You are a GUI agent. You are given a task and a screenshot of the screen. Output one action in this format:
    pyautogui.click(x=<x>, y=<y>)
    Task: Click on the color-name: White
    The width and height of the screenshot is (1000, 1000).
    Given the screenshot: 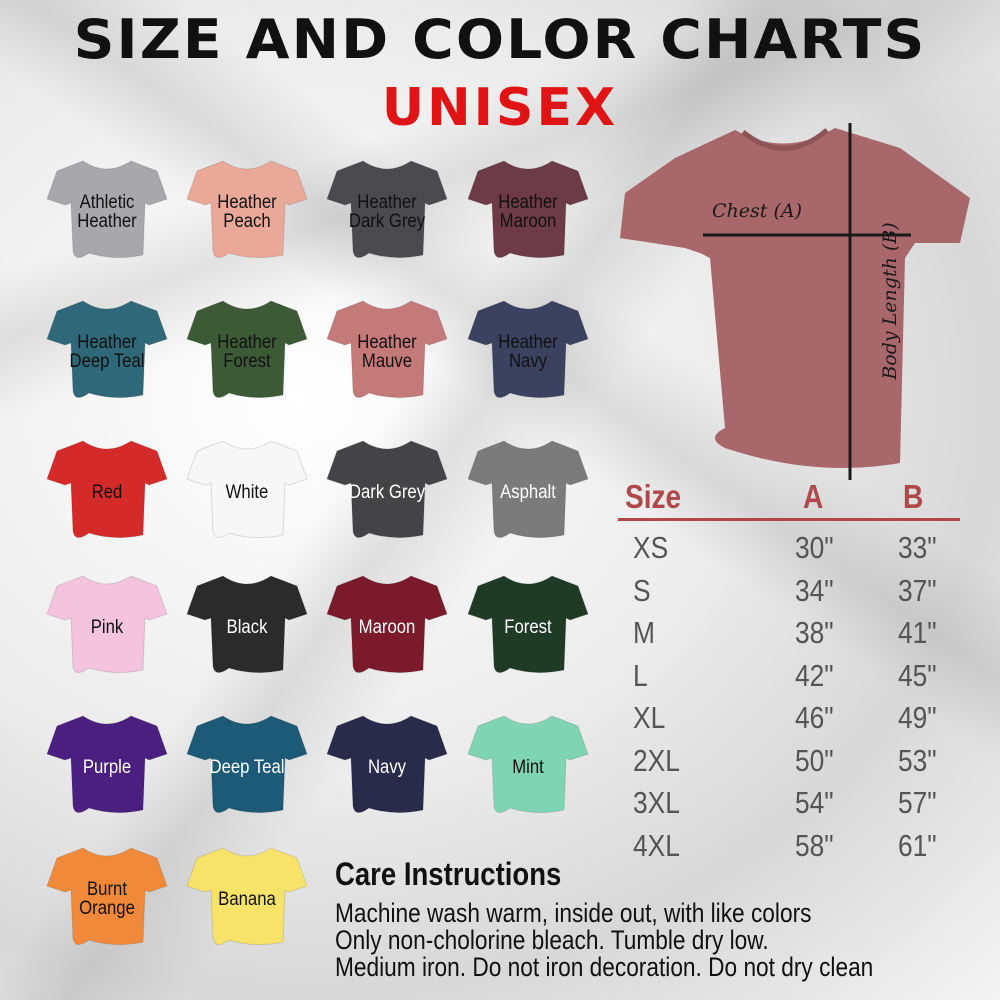 What is the action you would take?
    pyautogui.click(x=247, y=492)
    